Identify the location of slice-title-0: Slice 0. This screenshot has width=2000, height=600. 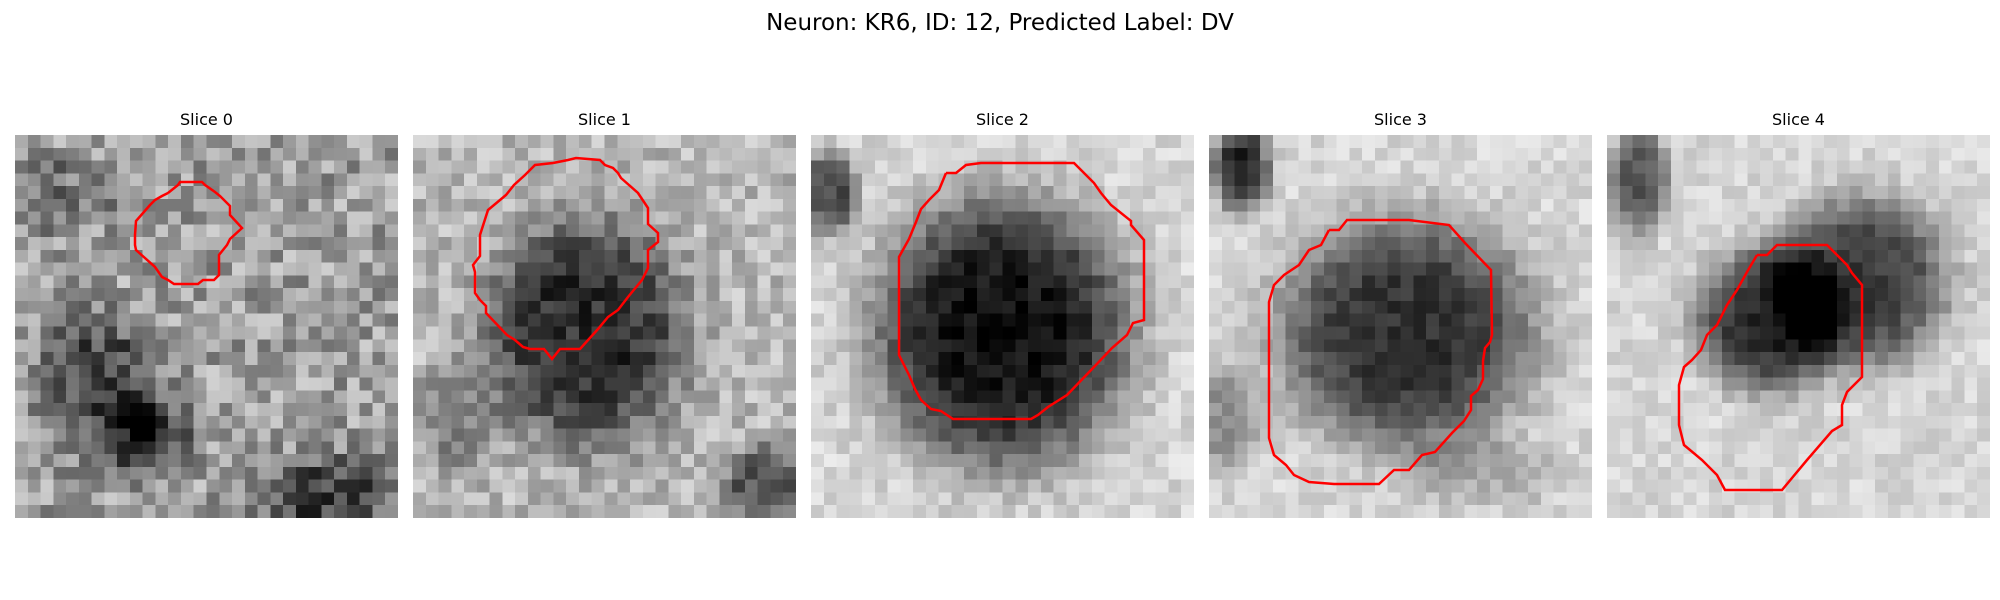
(206, 119).